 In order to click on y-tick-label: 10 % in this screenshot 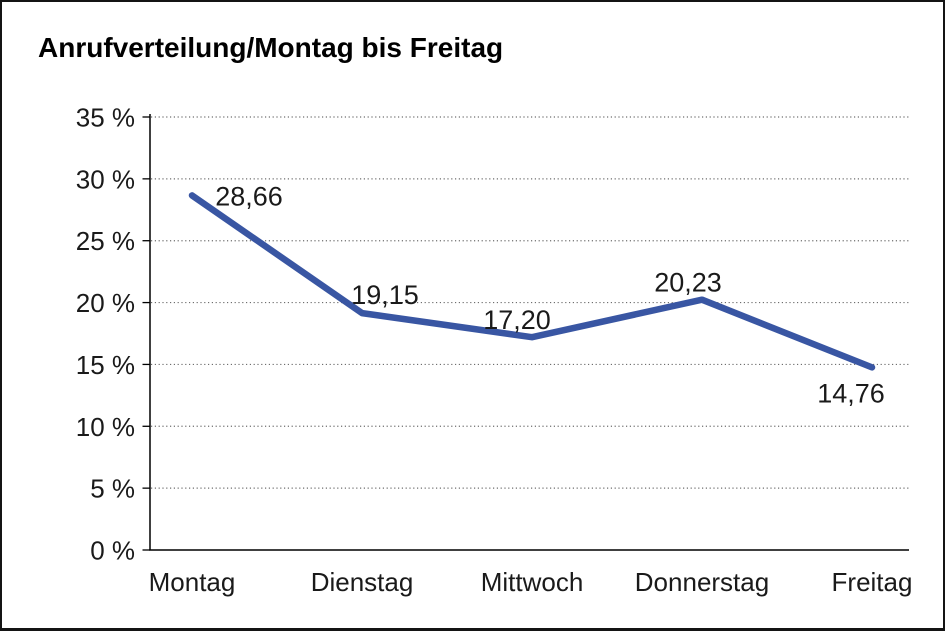, I will do `click(105, 427)`.